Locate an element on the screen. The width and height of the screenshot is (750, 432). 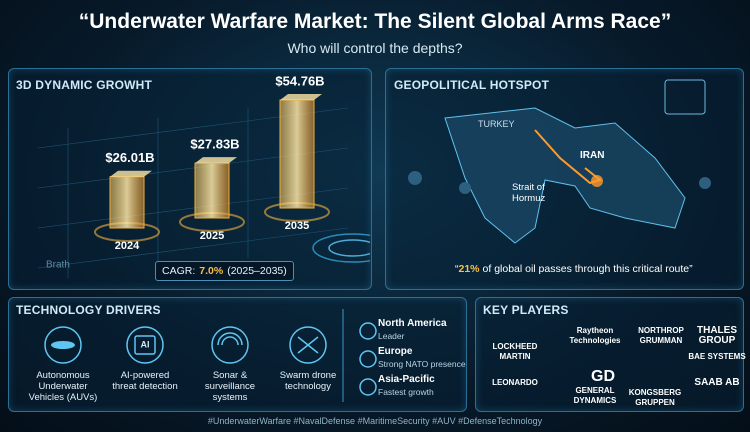
value-label: $26.01B is located at coordinates (129, 157).